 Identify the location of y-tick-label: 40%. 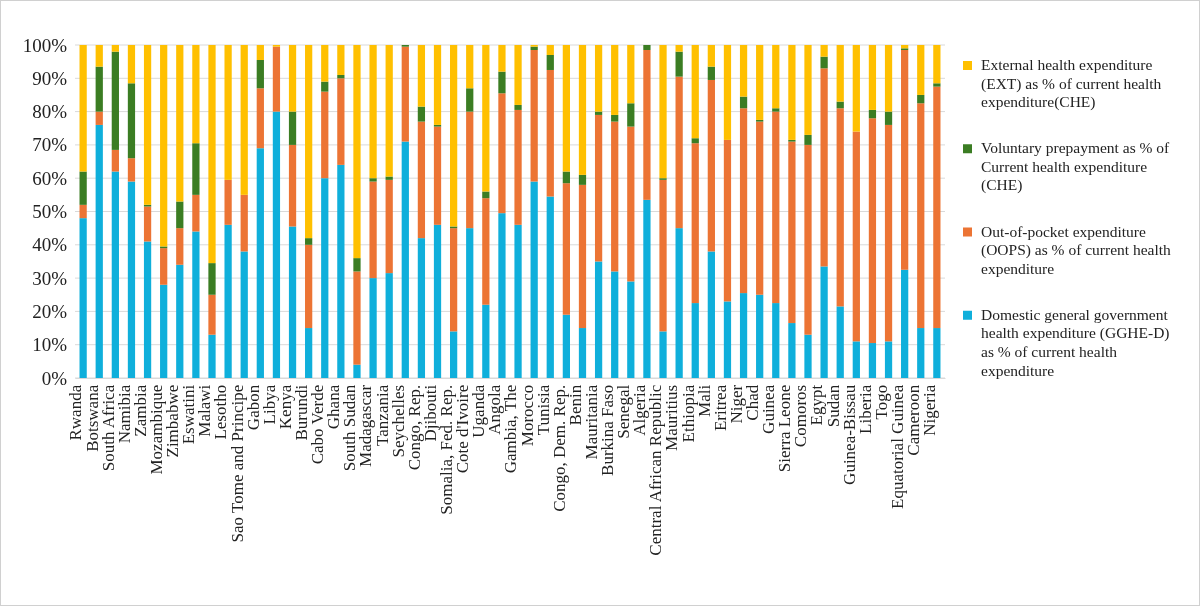
(50, 245).